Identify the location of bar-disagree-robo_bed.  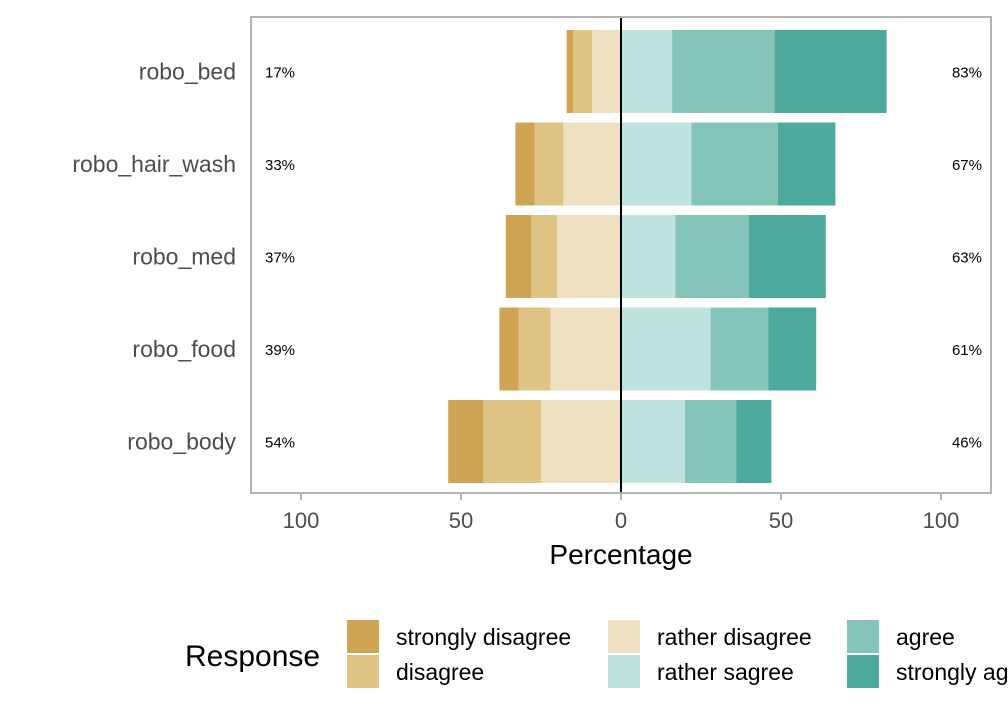
(583, 71).